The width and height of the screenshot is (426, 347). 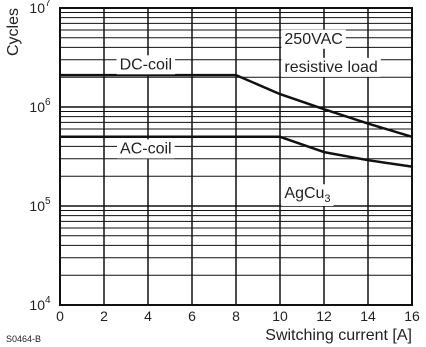 What do you see at coordinates (48, 201) in the screenshot?
I see `y-tick-exponent: 5` at bounding box center [48, 201].